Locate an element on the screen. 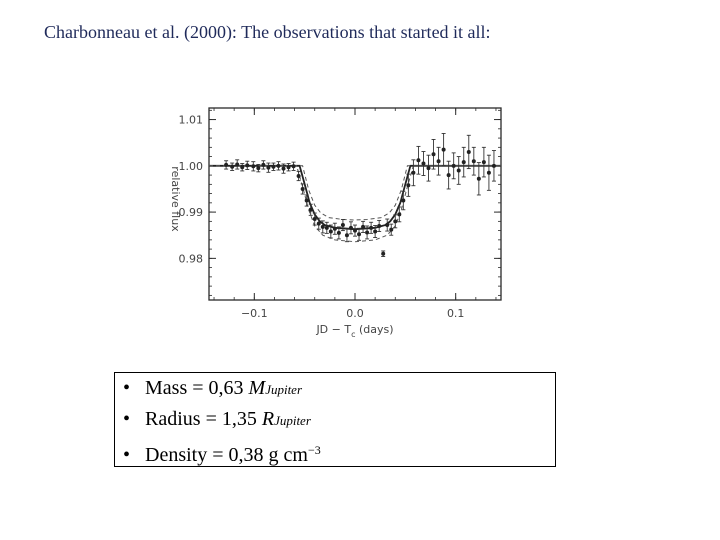  model-lower-dashed-line is located at coordinates (355, 204).